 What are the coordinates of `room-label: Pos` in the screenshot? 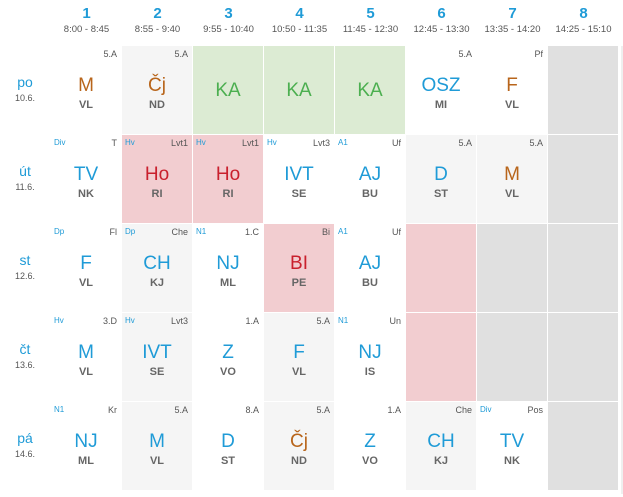 It's located at (535, 410).